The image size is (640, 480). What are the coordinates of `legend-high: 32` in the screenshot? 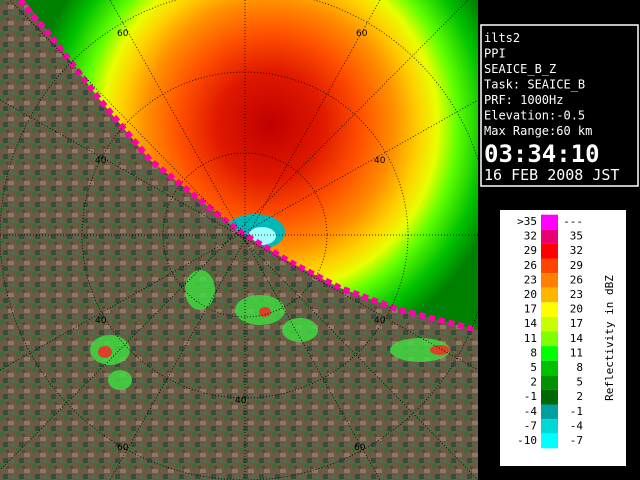 It's located at (576, 250).